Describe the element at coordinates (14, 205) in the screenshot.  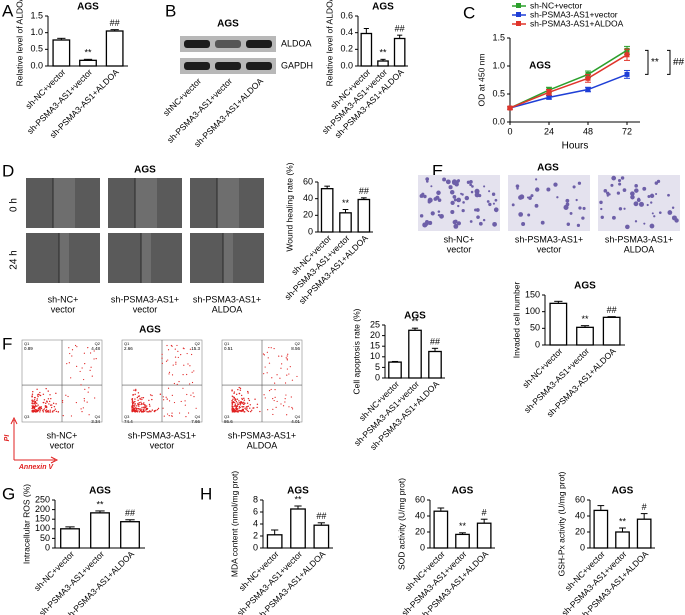
I see `row-label: 0 h` at that location.